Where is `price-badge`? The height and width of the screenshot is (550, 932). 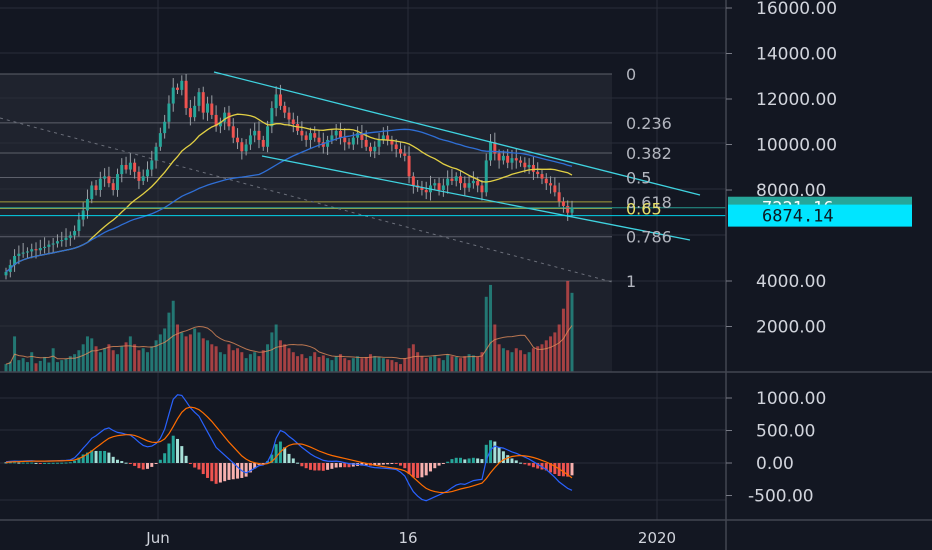 price-badge is located at coordinates (820, 215).